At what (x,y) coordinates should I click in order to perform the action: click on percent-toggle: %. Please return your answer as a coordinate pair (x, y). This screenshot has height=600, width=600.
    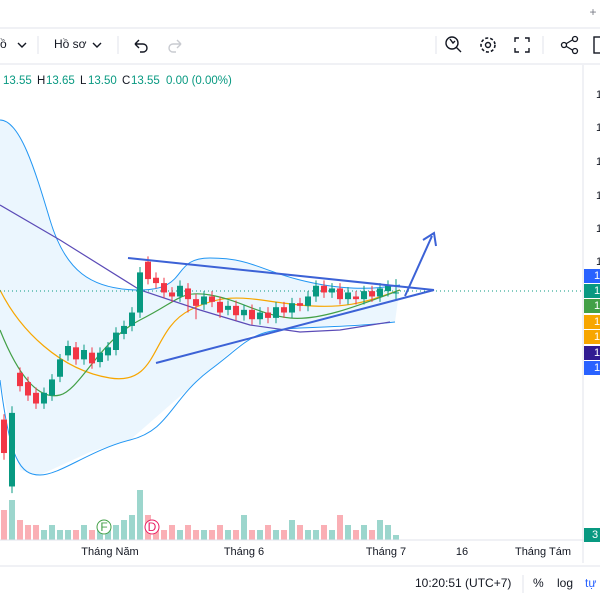
    Looking at the image, I should click on (538, 583).